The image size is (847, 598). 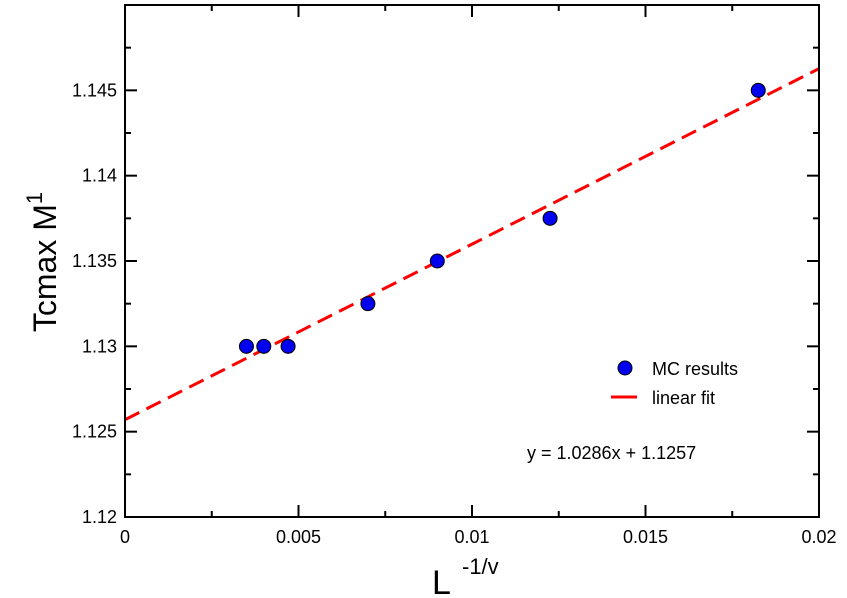 I want to click on y-axis-title-main: Tcmax M, so click(x=45, y=268).